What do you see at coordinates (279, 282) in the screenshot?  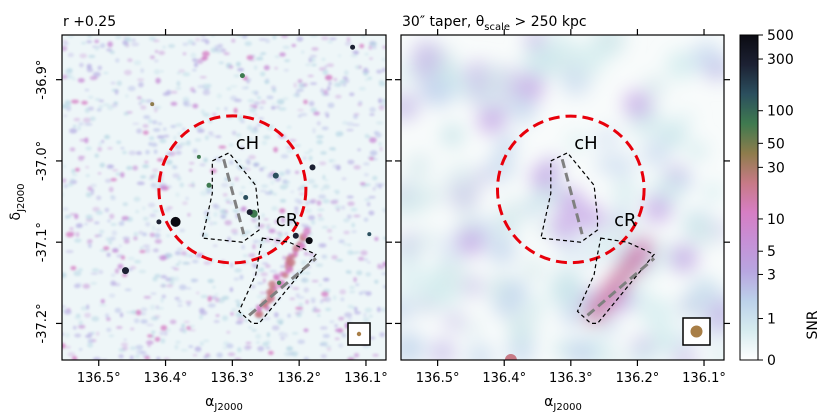 I see `point-source` at bounding box center [279, 282].